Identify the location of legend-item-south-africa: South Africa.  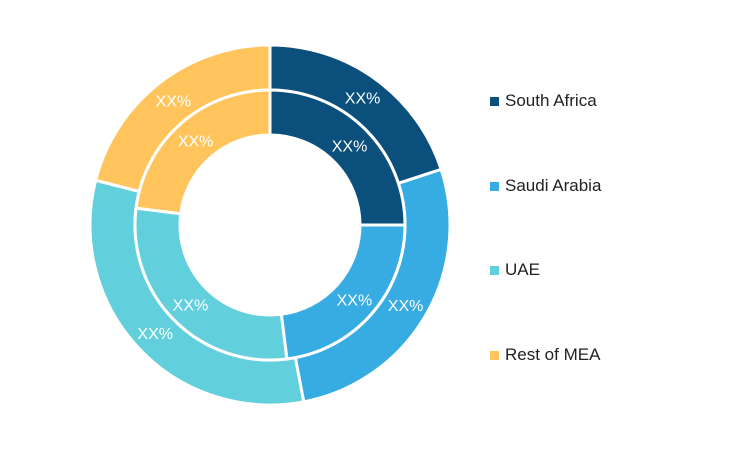
(543, 101).